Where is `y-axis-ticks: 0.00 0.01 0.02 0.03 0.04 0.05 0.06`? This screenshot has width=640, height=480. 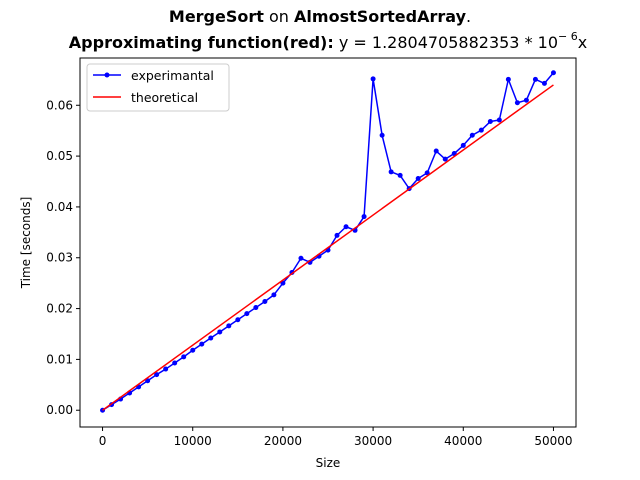
y-axis-ticks: 0.00 0.01 0.02 0.03 0.04 0.05 0.06 is located at coordinates (63, 257).